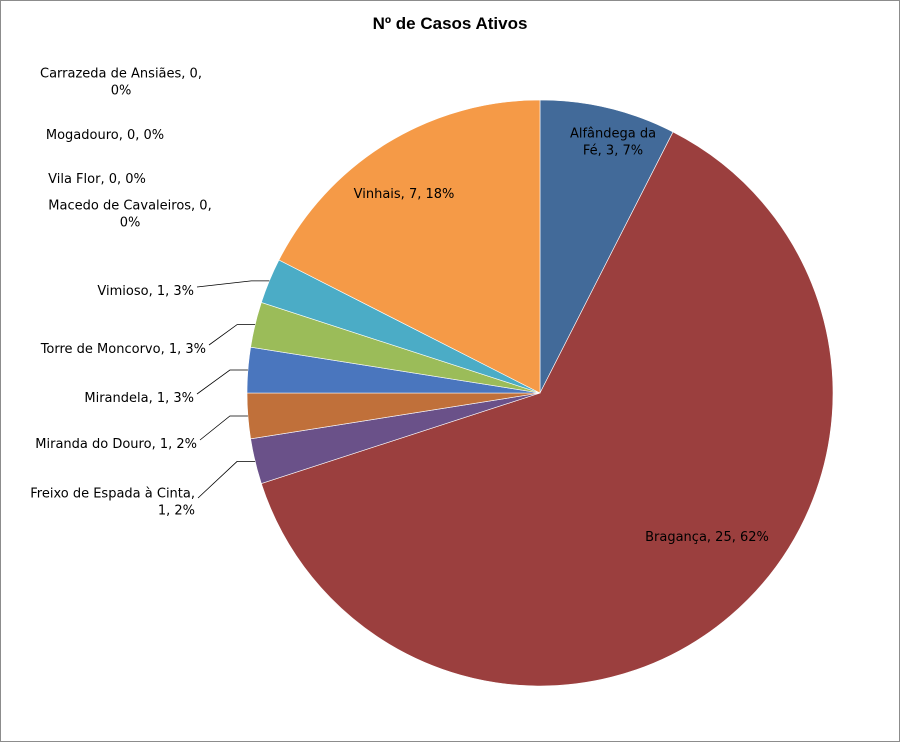 Image resolution: width=900 pixels, height=742 pixels. What do you see at coordinates (233, 284) in the screenshot?
I see `leader-line-vimioso` at bounding box center [233, 284].